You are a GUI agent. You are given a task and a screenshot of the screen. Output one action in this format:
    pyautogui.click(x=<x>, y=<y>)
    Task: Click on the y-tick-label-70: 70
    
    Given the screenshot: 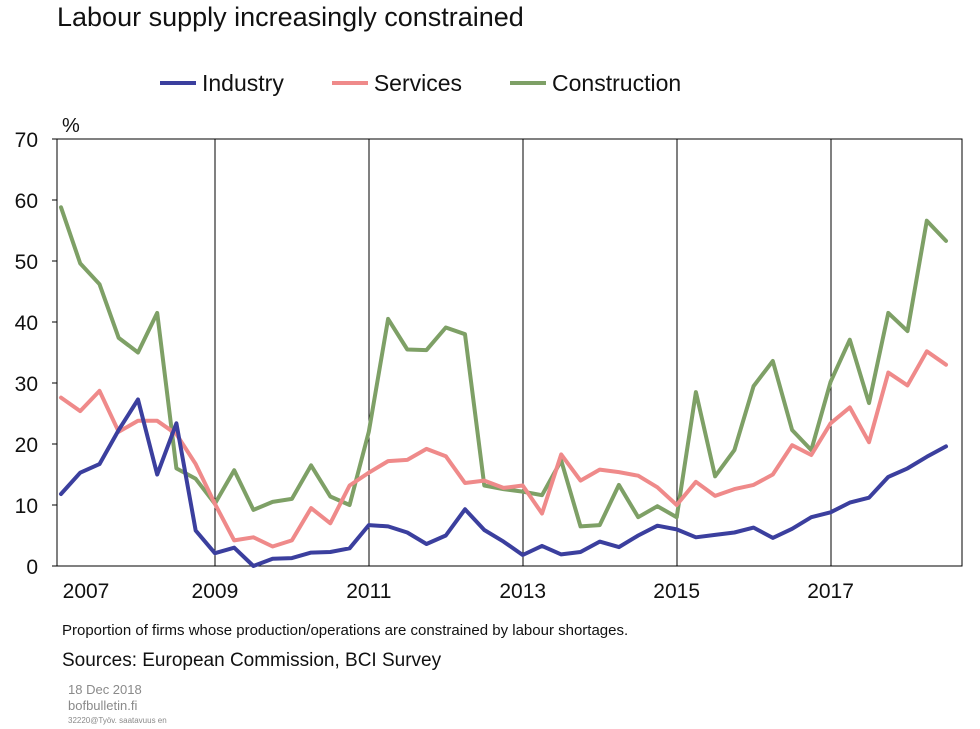 What is the action you would take?
    pyautogui.click(x=26, y=140)
    